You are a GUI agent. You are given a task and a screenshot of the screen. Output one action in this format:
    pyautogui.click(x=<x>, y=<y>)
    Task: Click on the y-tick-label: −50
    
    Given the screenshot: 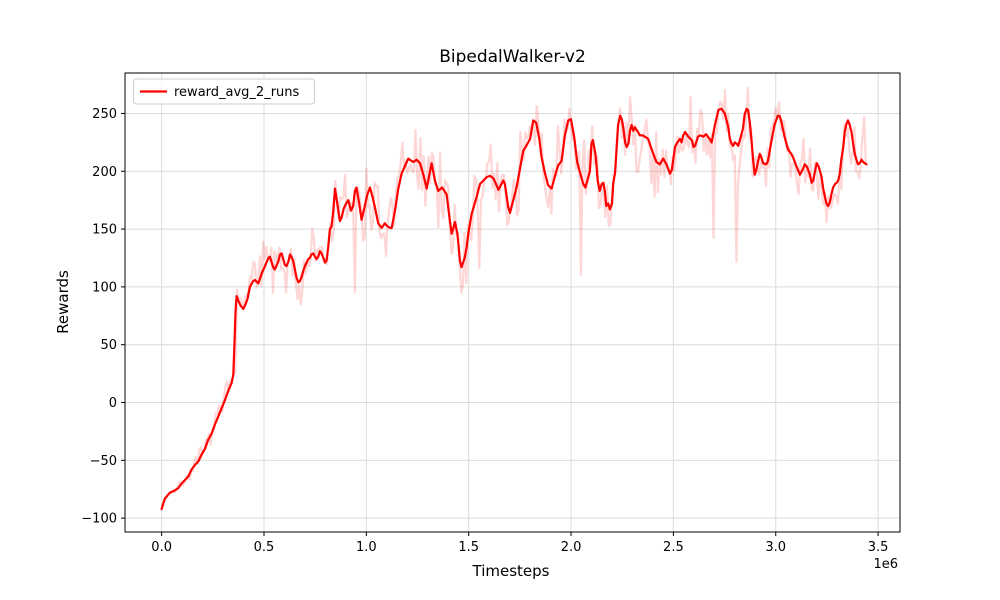 What is the action you would take?
    pyautogui.click(x=103, y=461)
    